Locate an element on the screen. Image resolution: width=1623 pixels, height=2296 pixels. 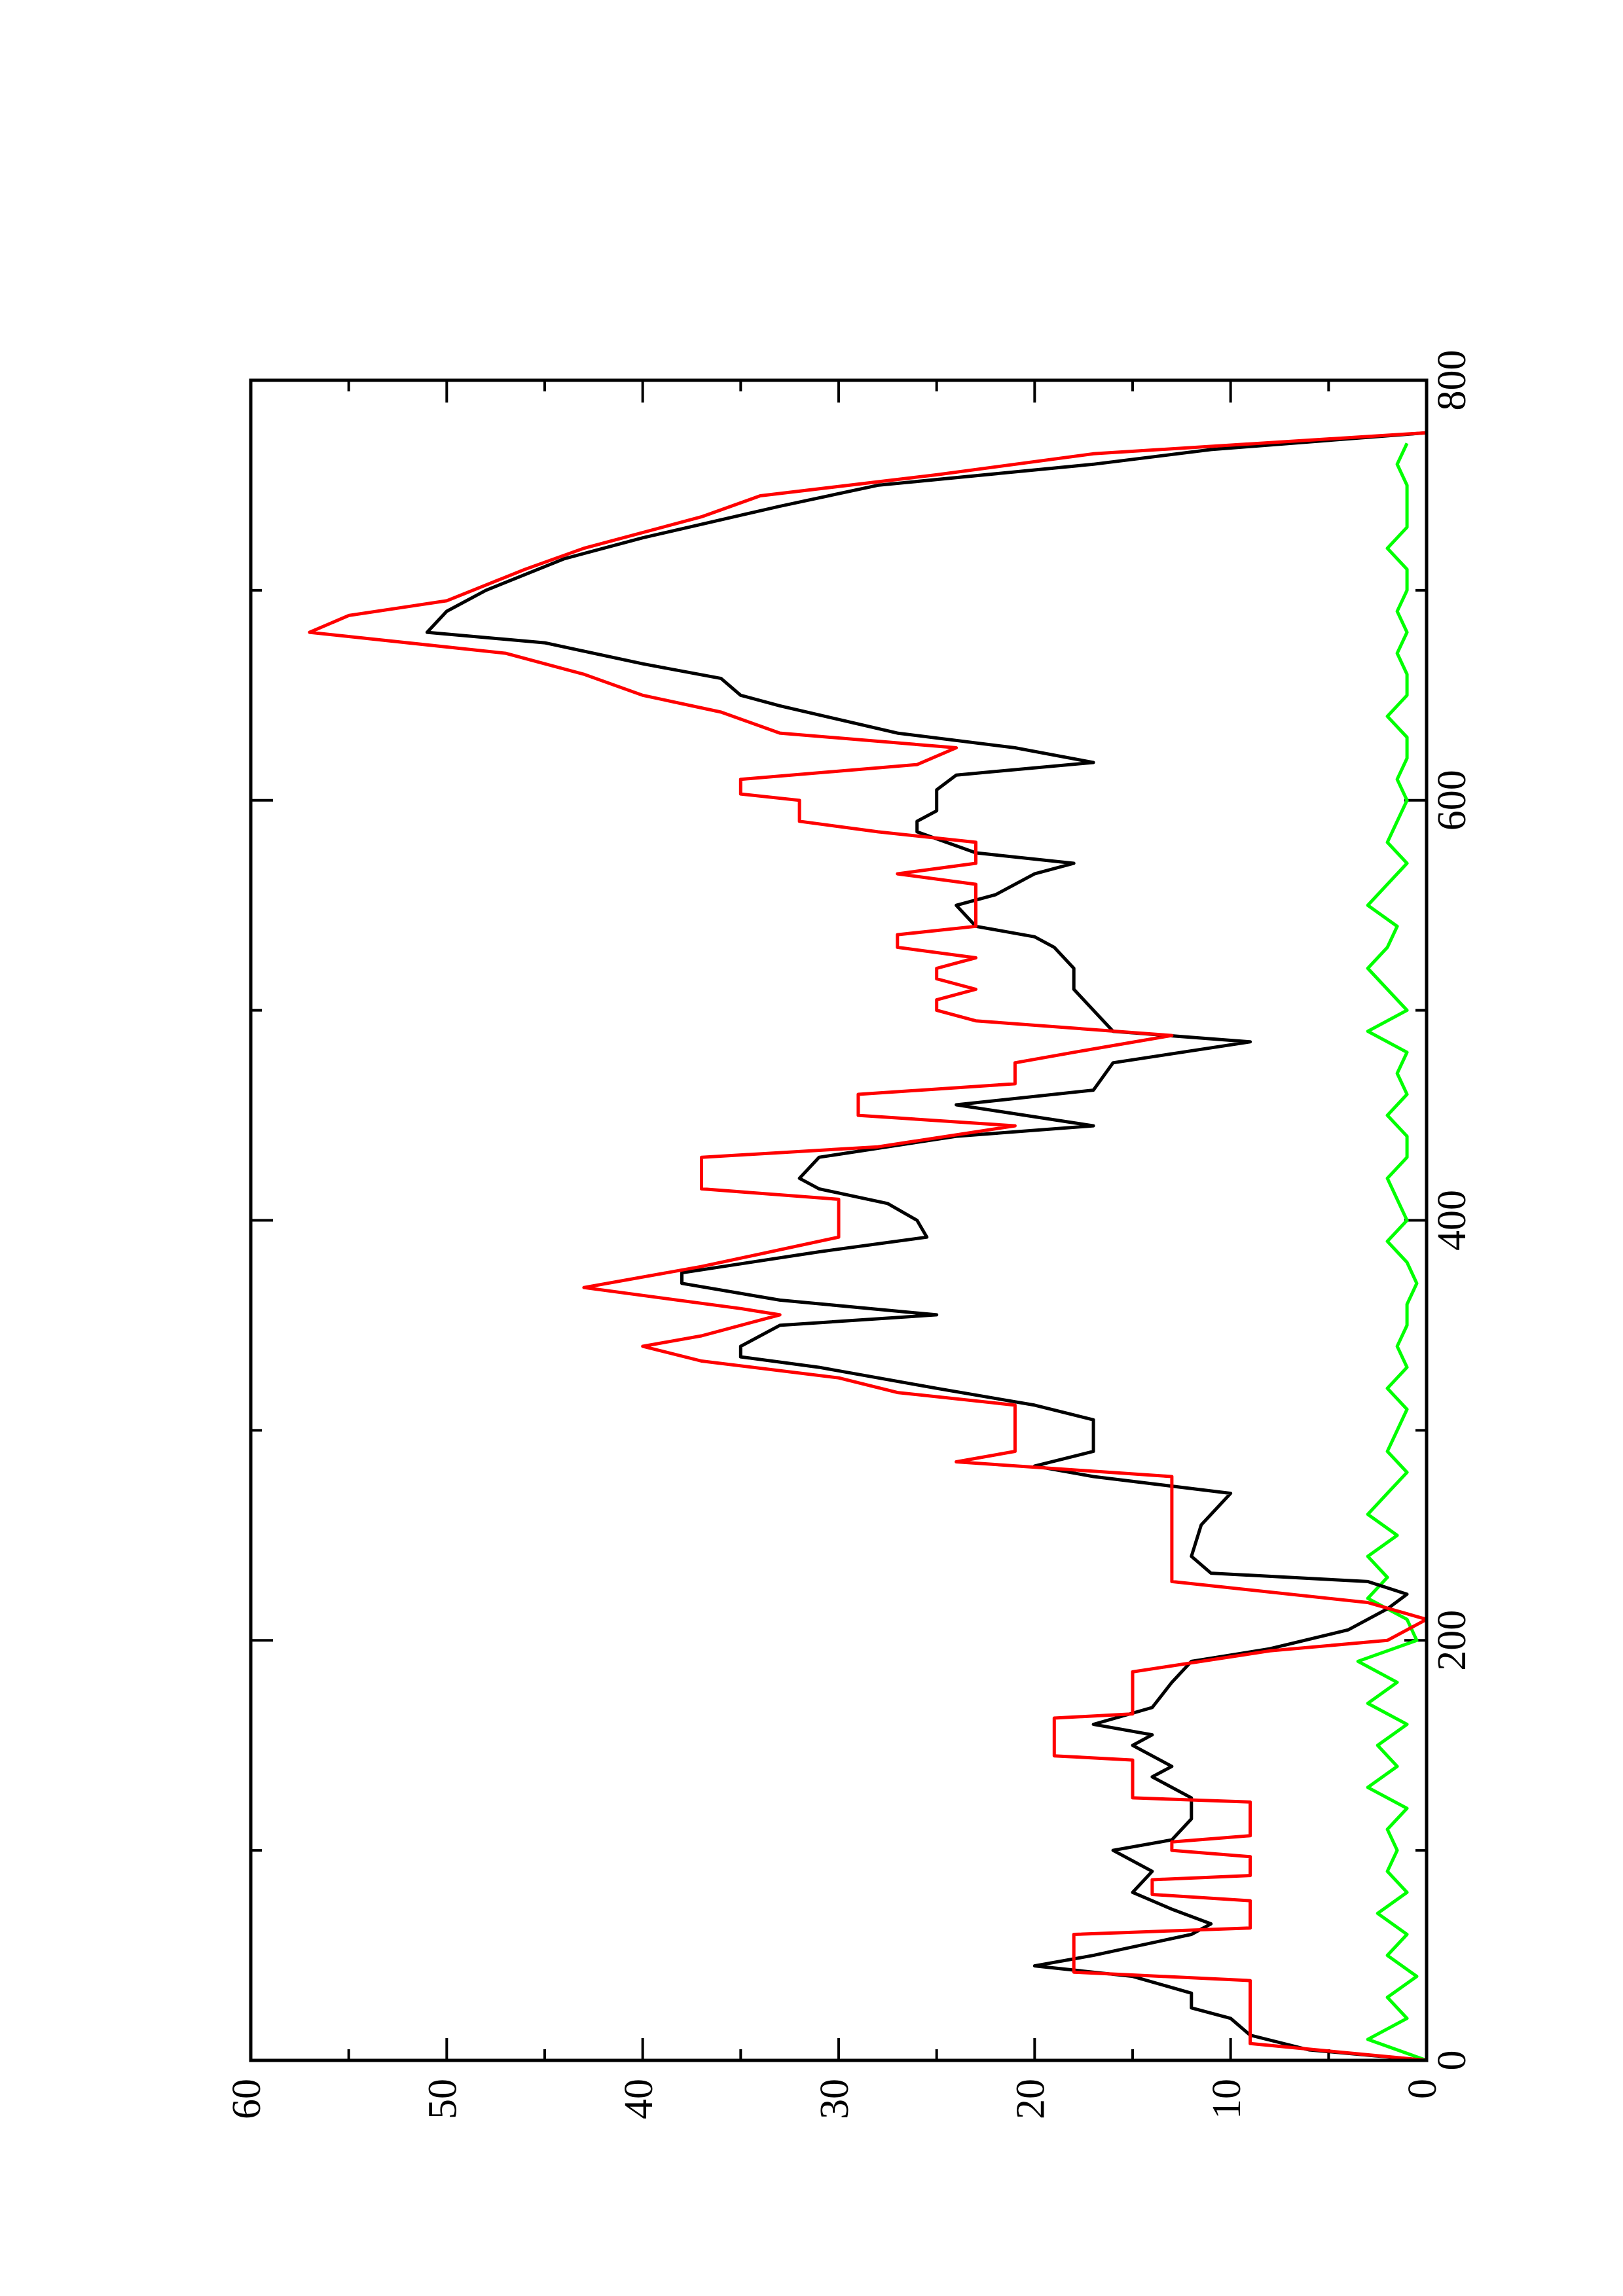
y-tick-label: 0 is located at coordinates (1422, 2089).